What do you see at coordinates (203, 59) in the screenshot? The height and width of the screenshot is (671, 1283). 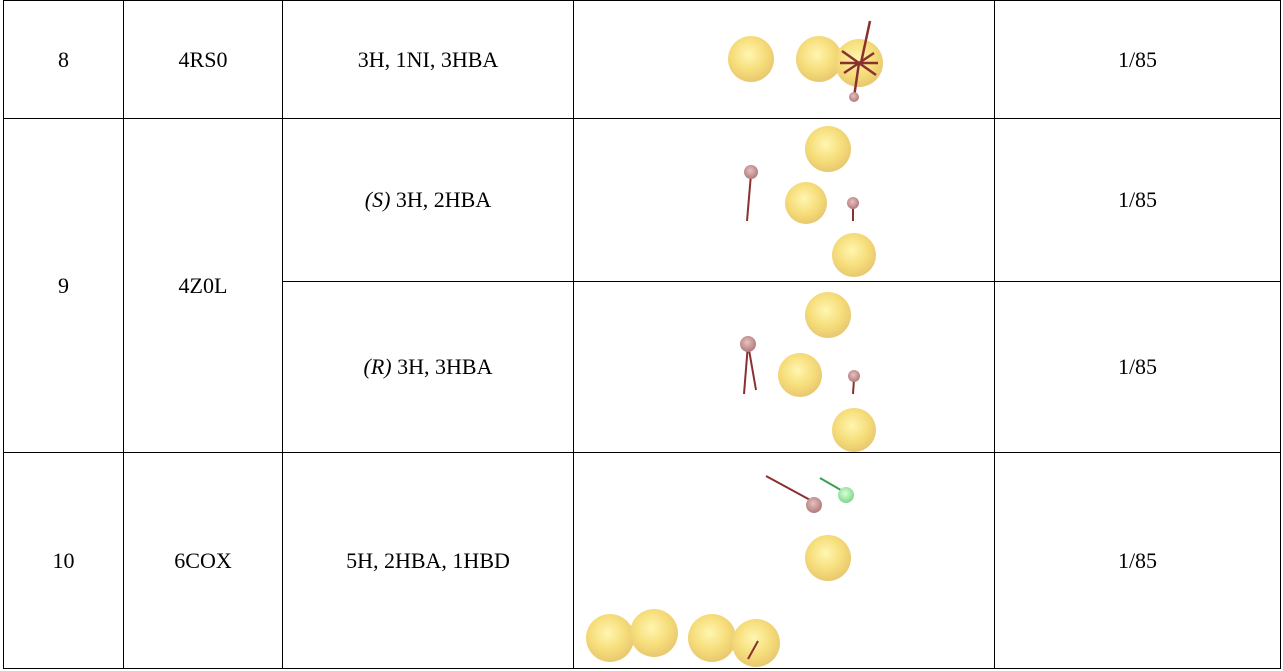 I see `pdb-cell: 4RS0` at bounding box center [203, 59].